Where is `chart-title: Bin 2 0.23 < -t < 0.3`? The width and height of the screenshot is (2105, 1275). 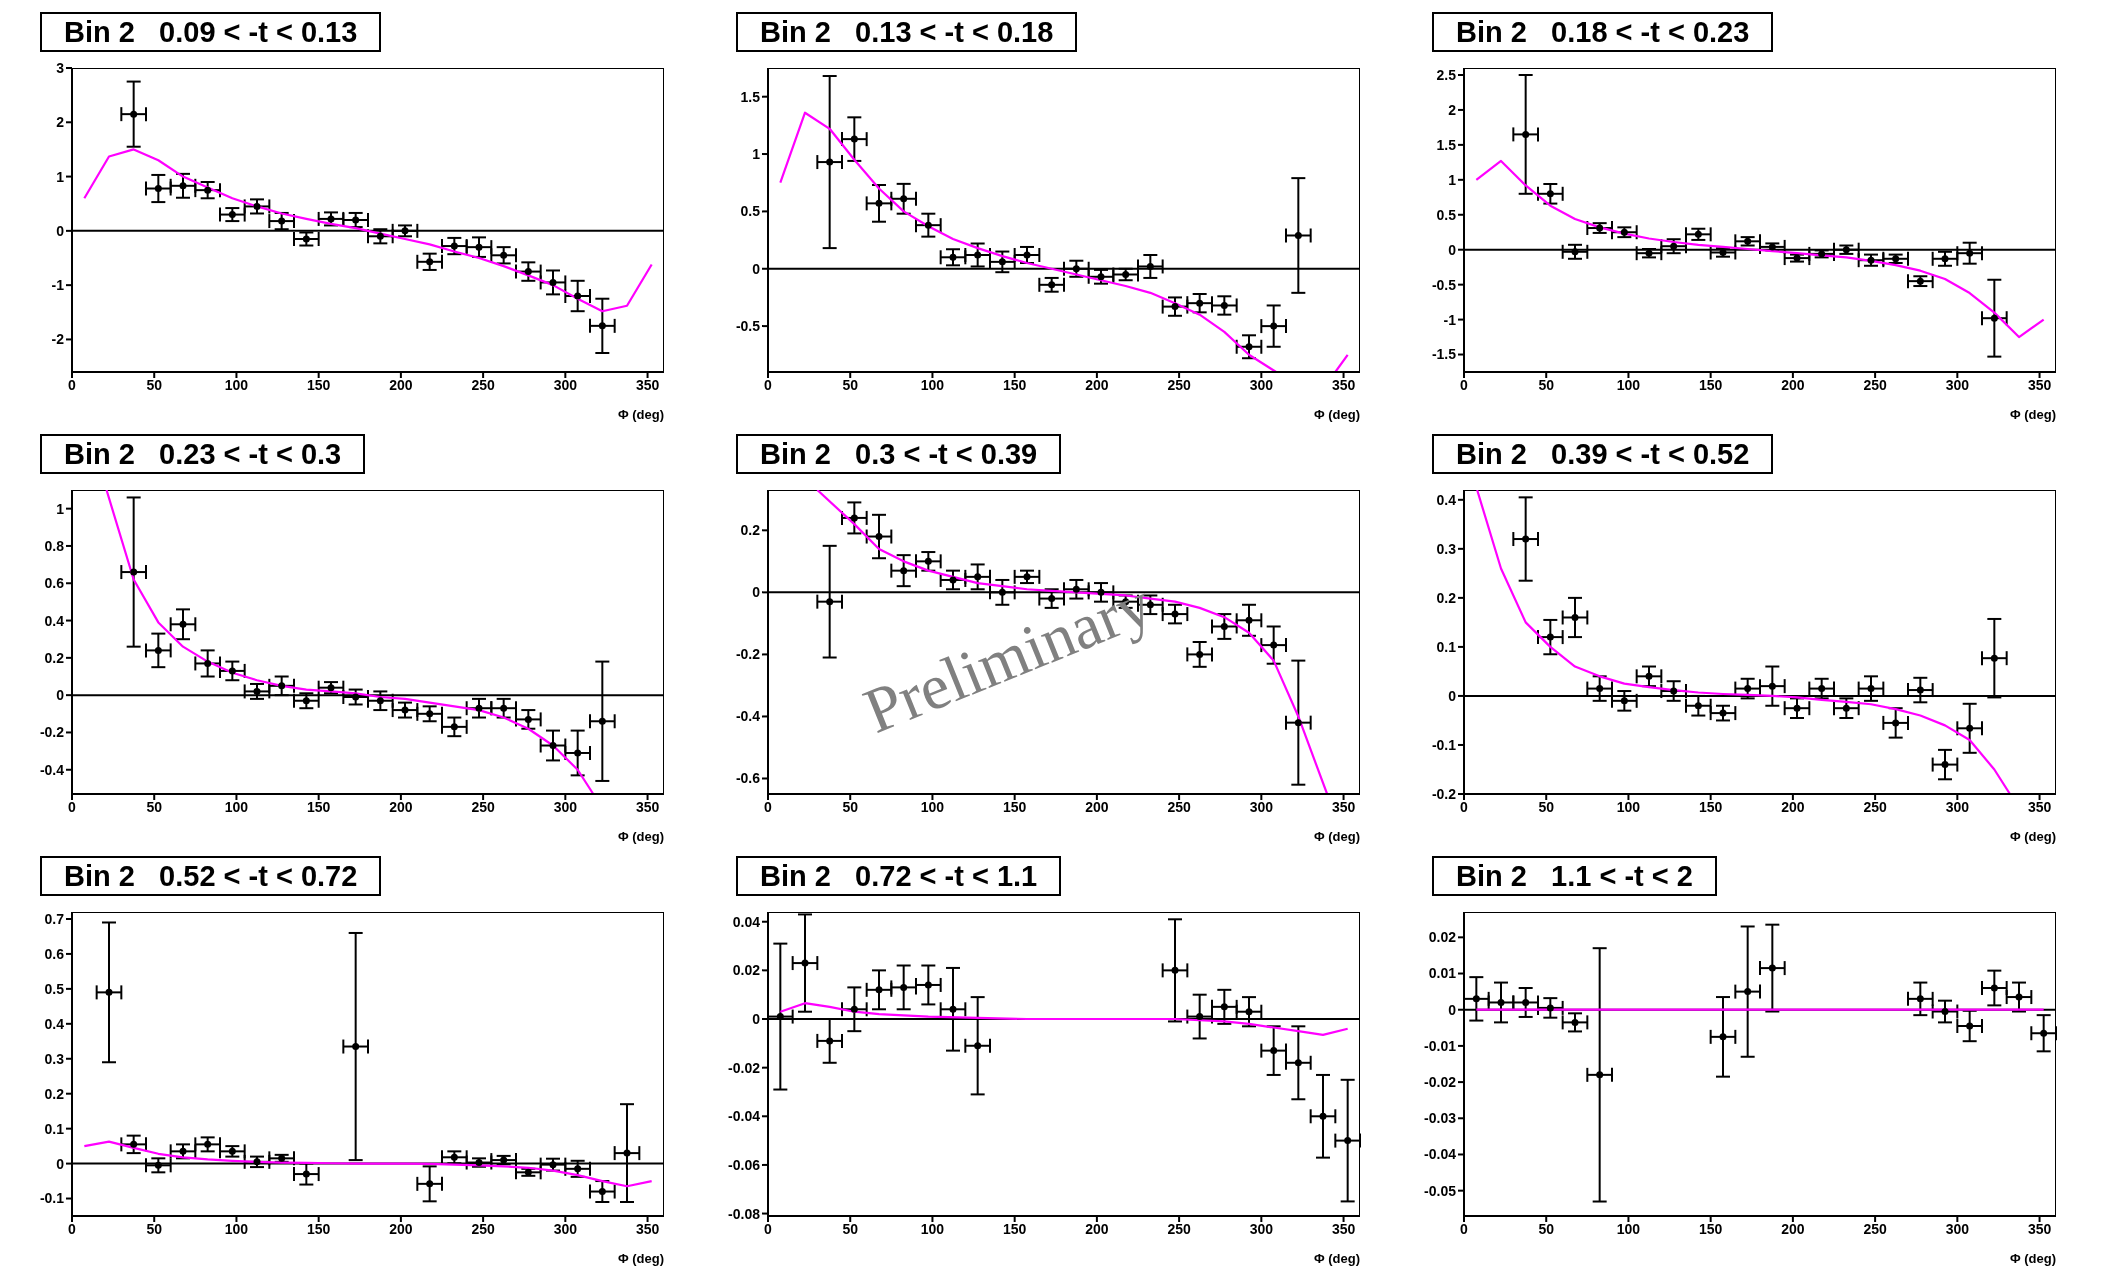
chart-title: Bin 2 0.23 < -t < 0.3 is located at coordinates (203, 454).